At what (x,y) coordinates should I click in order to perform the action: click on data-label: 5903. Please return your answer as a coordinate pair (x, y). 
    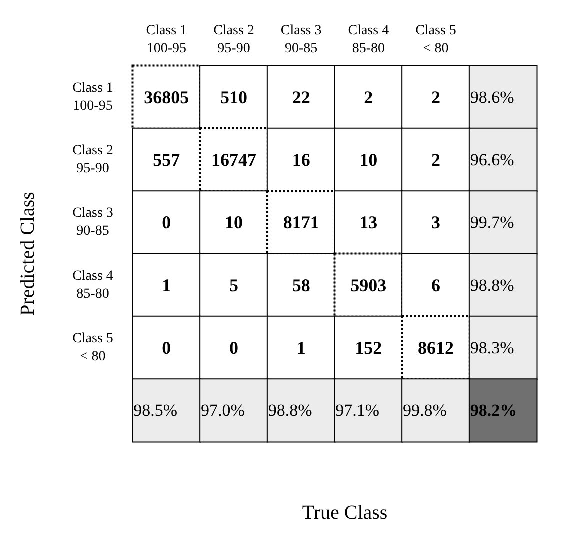
    Looking at the image, I should click on (368, 285).